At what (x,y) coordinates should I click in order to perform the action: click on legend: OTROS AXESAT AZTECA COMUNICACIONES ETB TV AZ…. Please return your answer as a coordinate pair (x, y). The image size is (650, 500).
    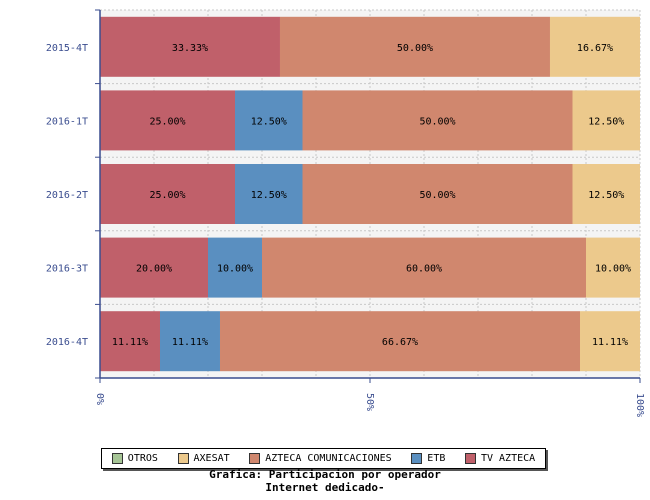
    Looking at the image, I should click on (323, 458).